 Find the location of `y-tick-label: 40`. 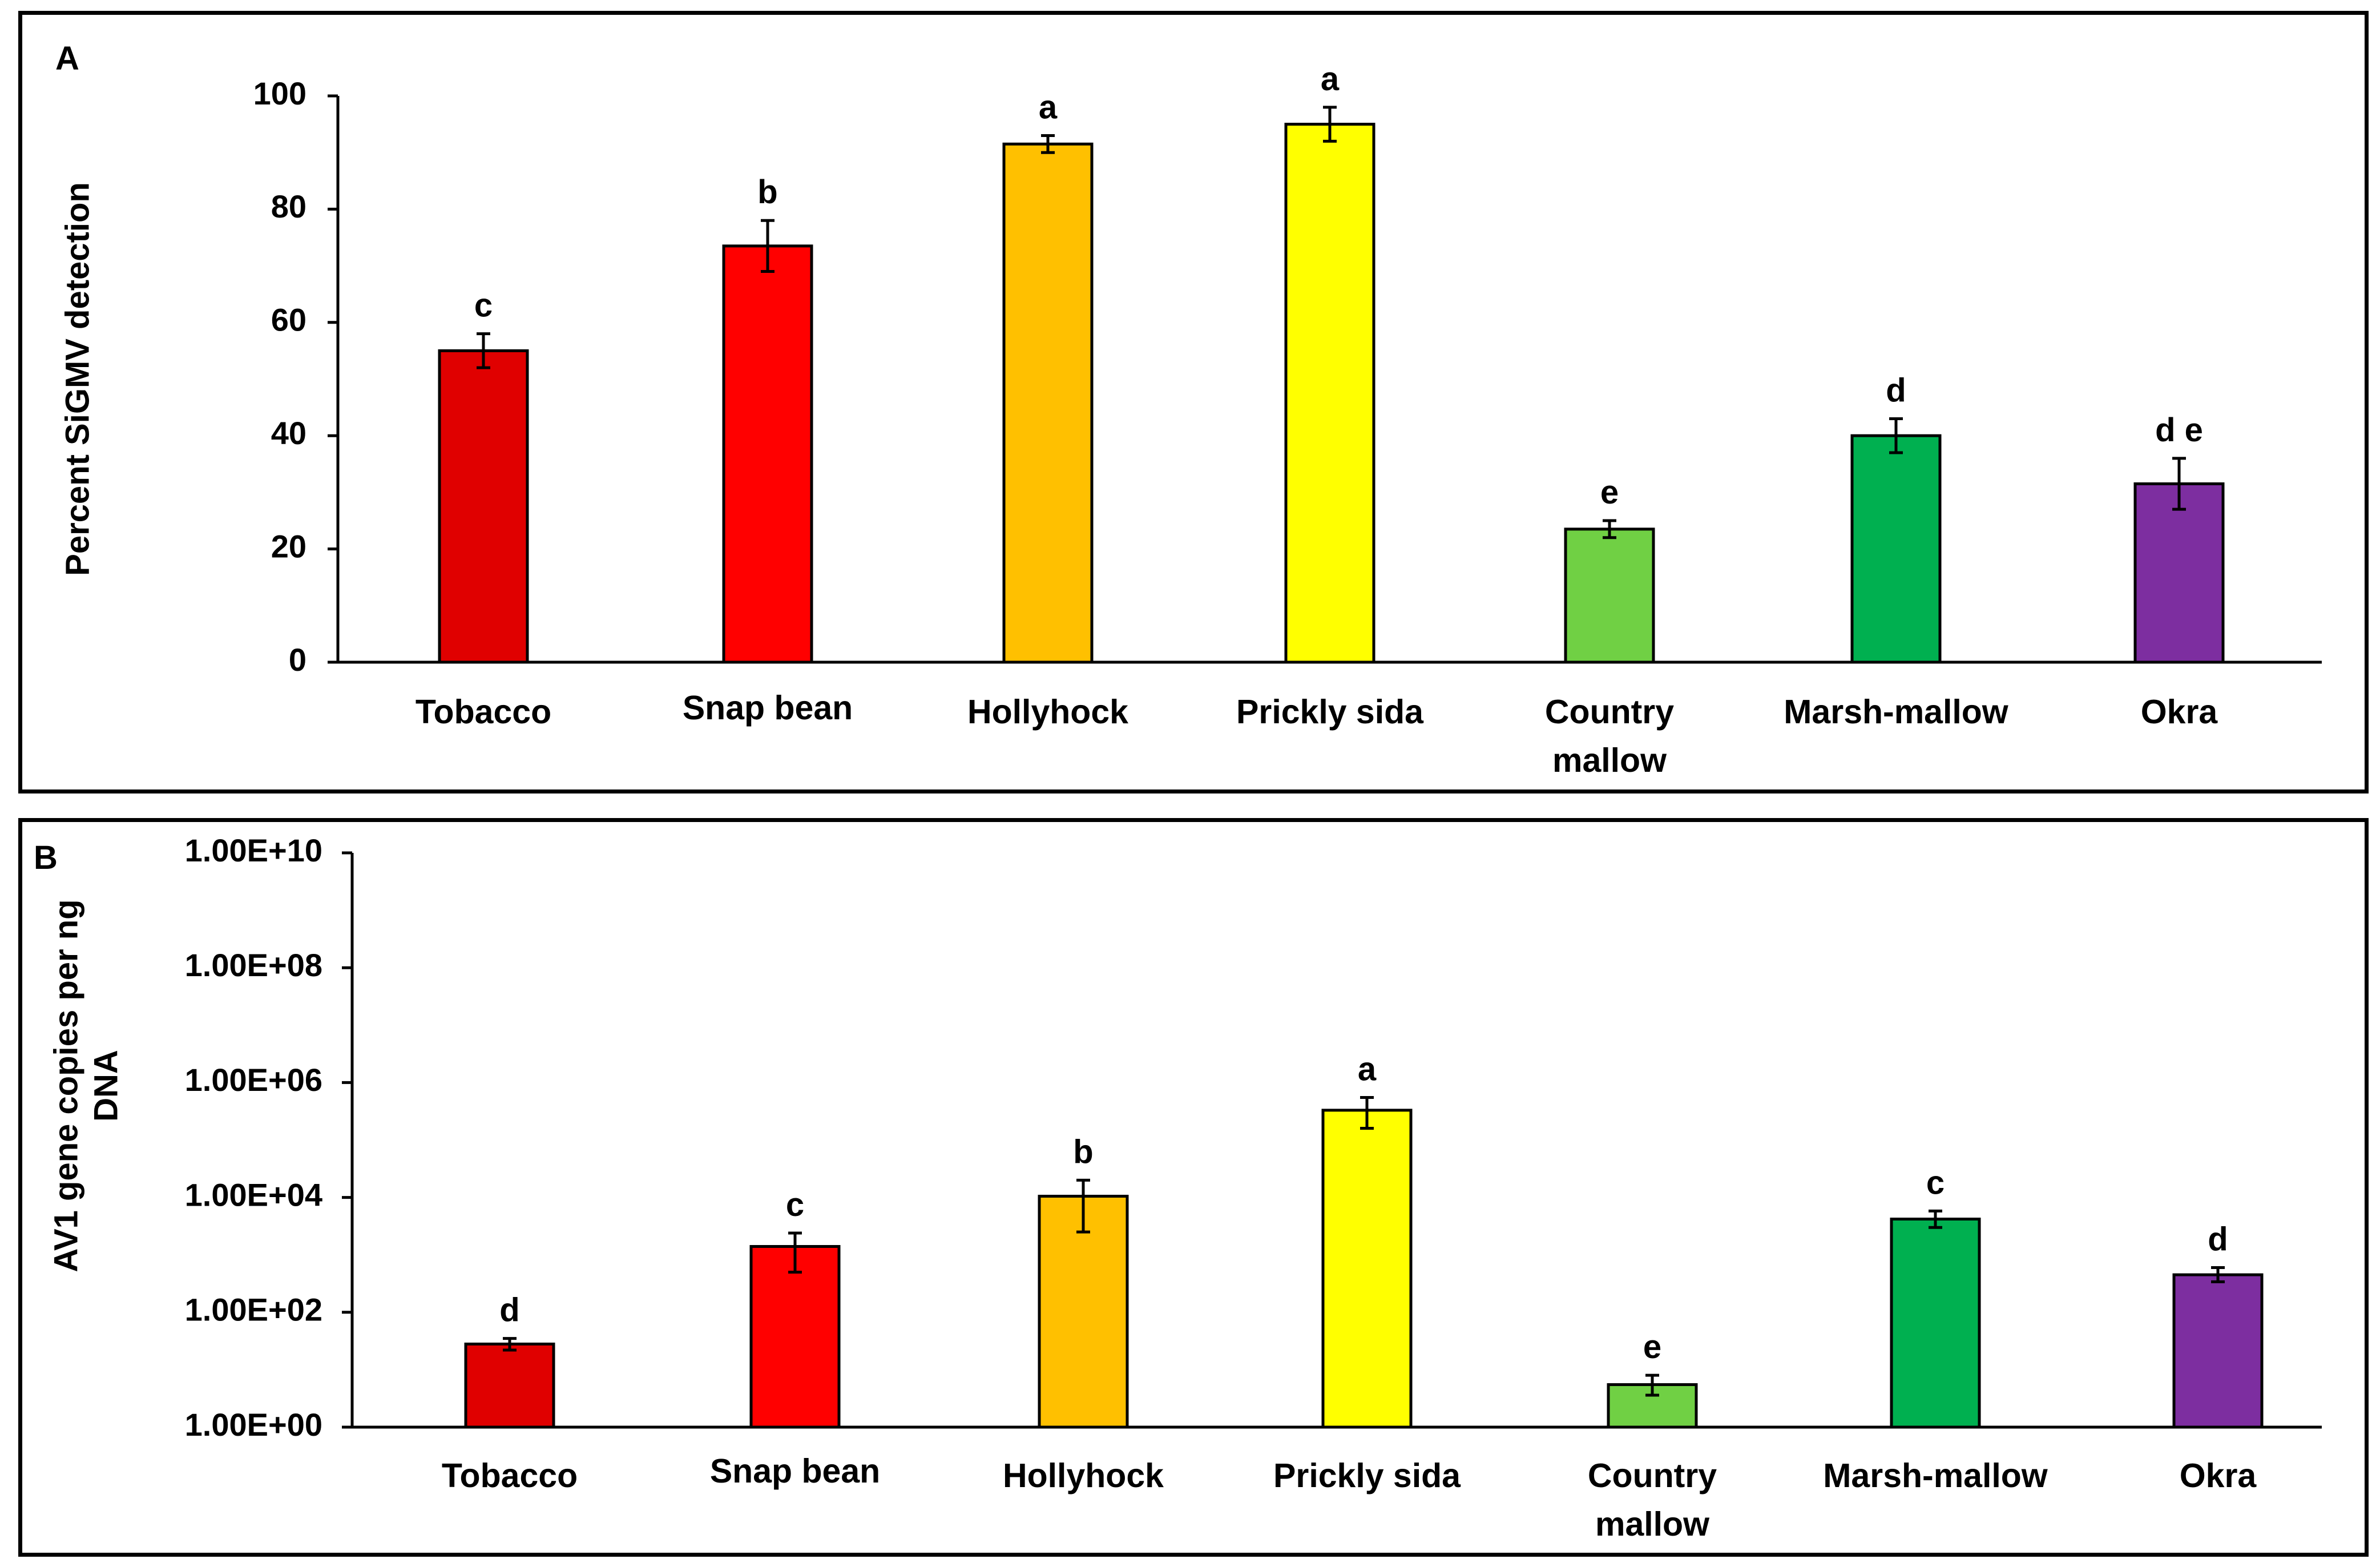

y-tick-label: 40 is located at coordinates (288, 433).